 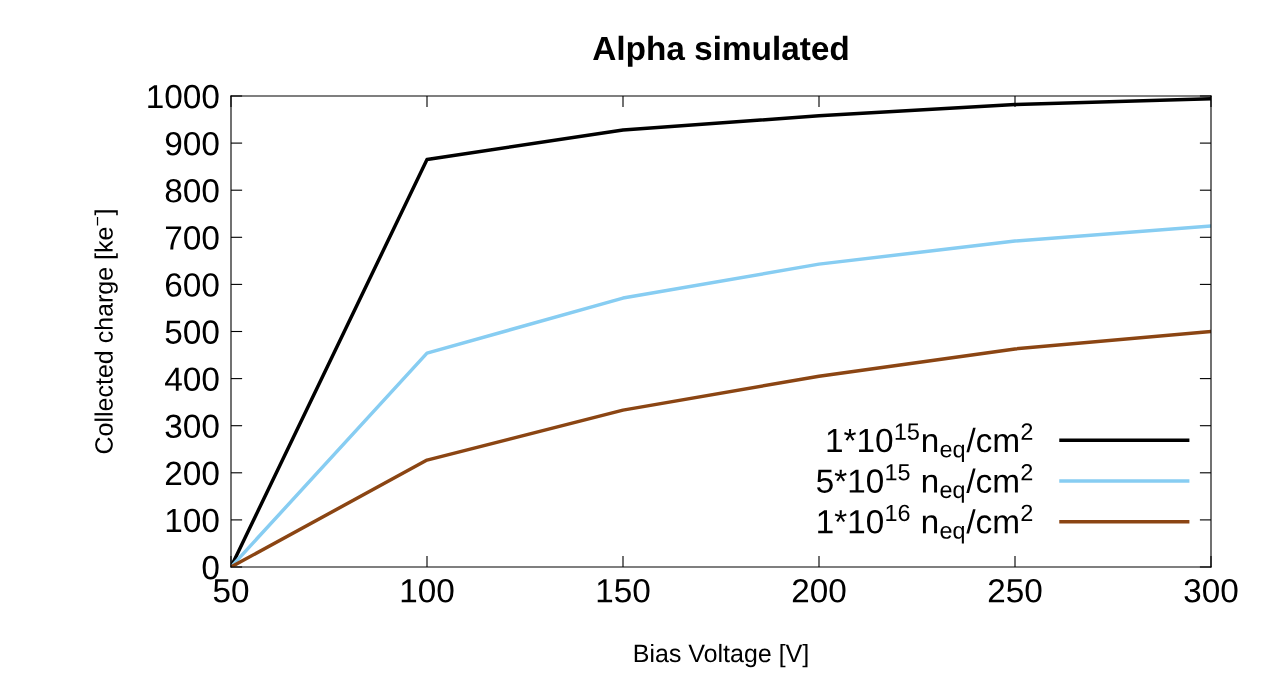 What do you see at coordinates (106, 332) in the screenshot?
I see `y-axis-title: Collected charge [ke$^{−}$]` at bounding box center [106, 332].